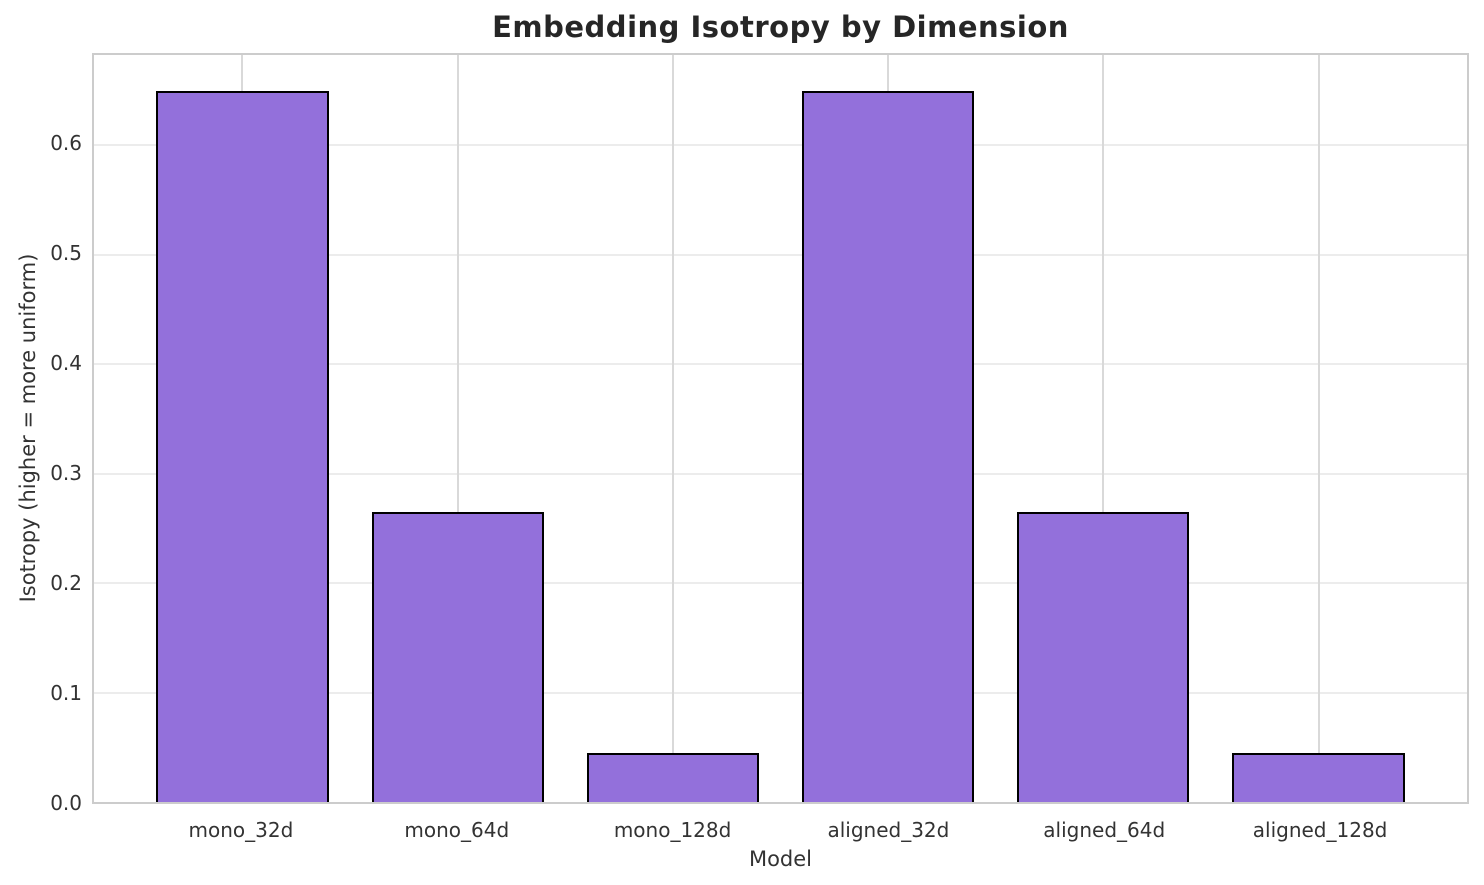 The image size is (1484, 885). I want to click on bar-aligned_128d, so click(1318, 777).